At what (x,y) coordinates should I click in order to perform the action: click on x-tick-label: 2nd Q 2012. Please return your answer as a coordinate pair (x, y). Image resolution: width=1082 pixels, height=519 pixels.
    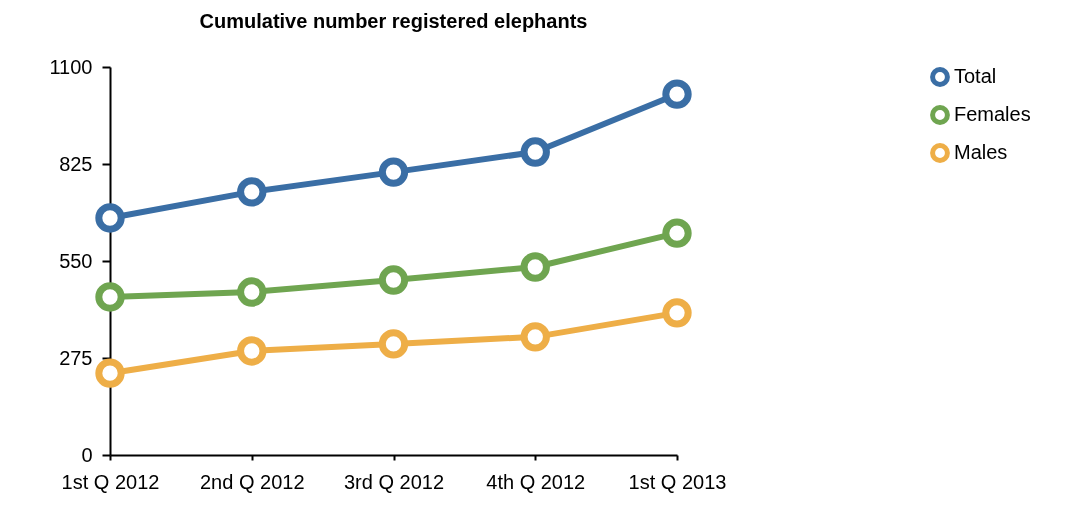
    Looking at the image, I should click on (252, 481).